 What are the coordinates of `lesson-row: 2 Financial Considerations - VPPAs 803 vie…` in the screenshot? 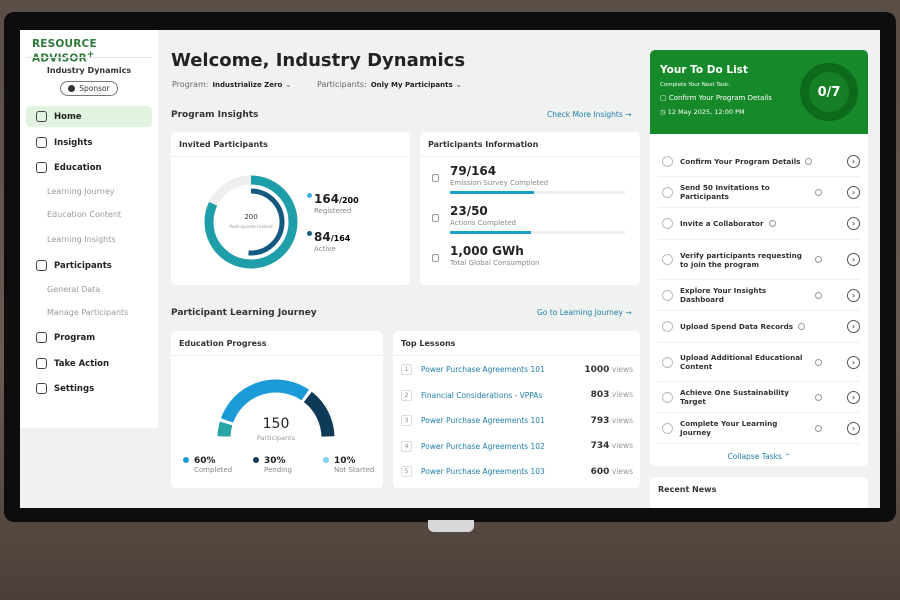 It's located at (517, 395).